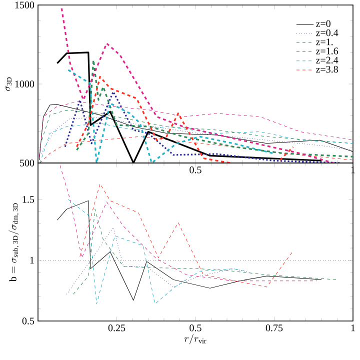  I want to click on y-tick-label: 1.5, so click(28, 199).